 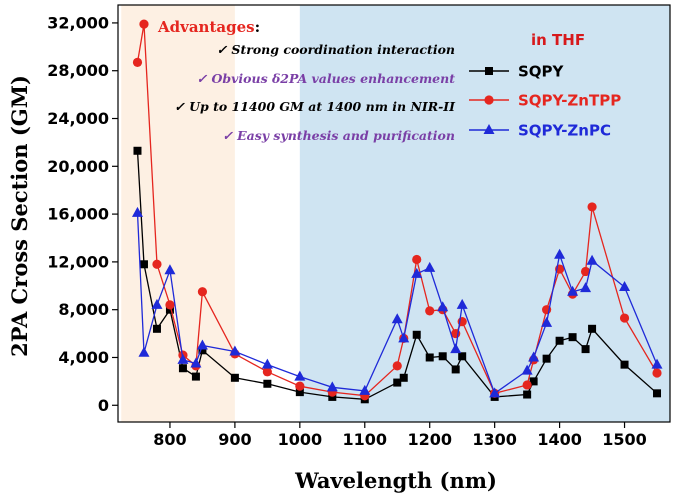 I want to click on x-axis-title: Wavelength (nm), so click(x=395, y=480).